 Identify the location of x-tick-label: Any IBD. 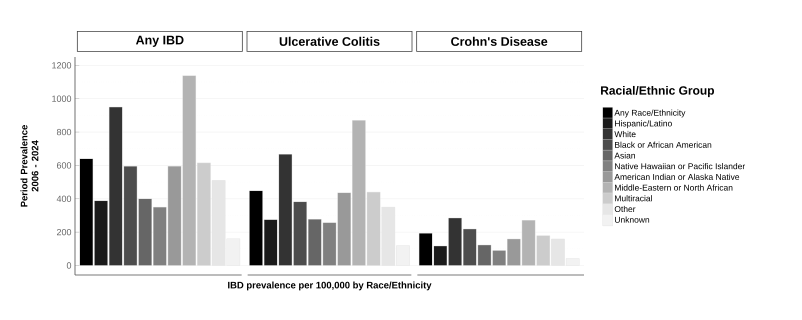
(160, 41).